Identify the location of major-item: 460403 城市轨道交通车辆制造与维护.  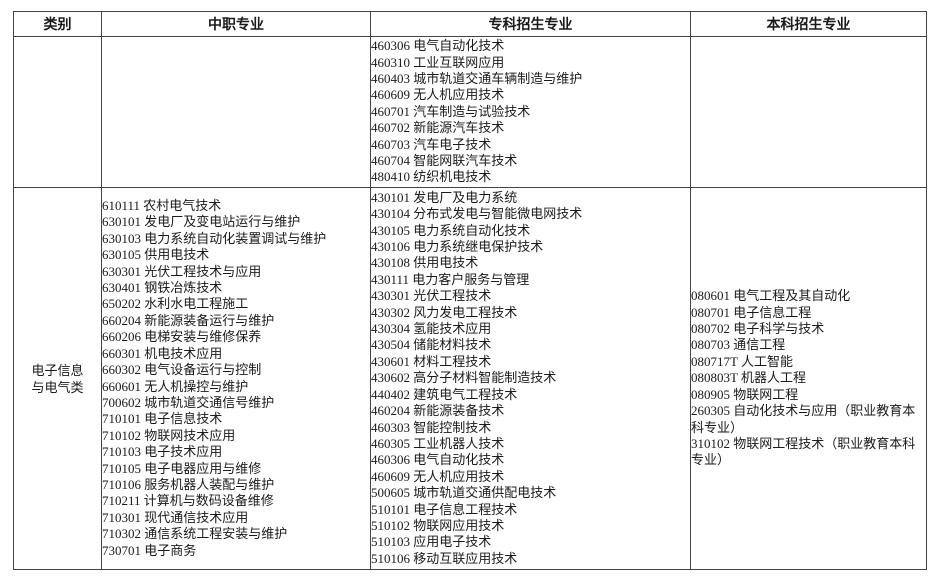
(477, 78).